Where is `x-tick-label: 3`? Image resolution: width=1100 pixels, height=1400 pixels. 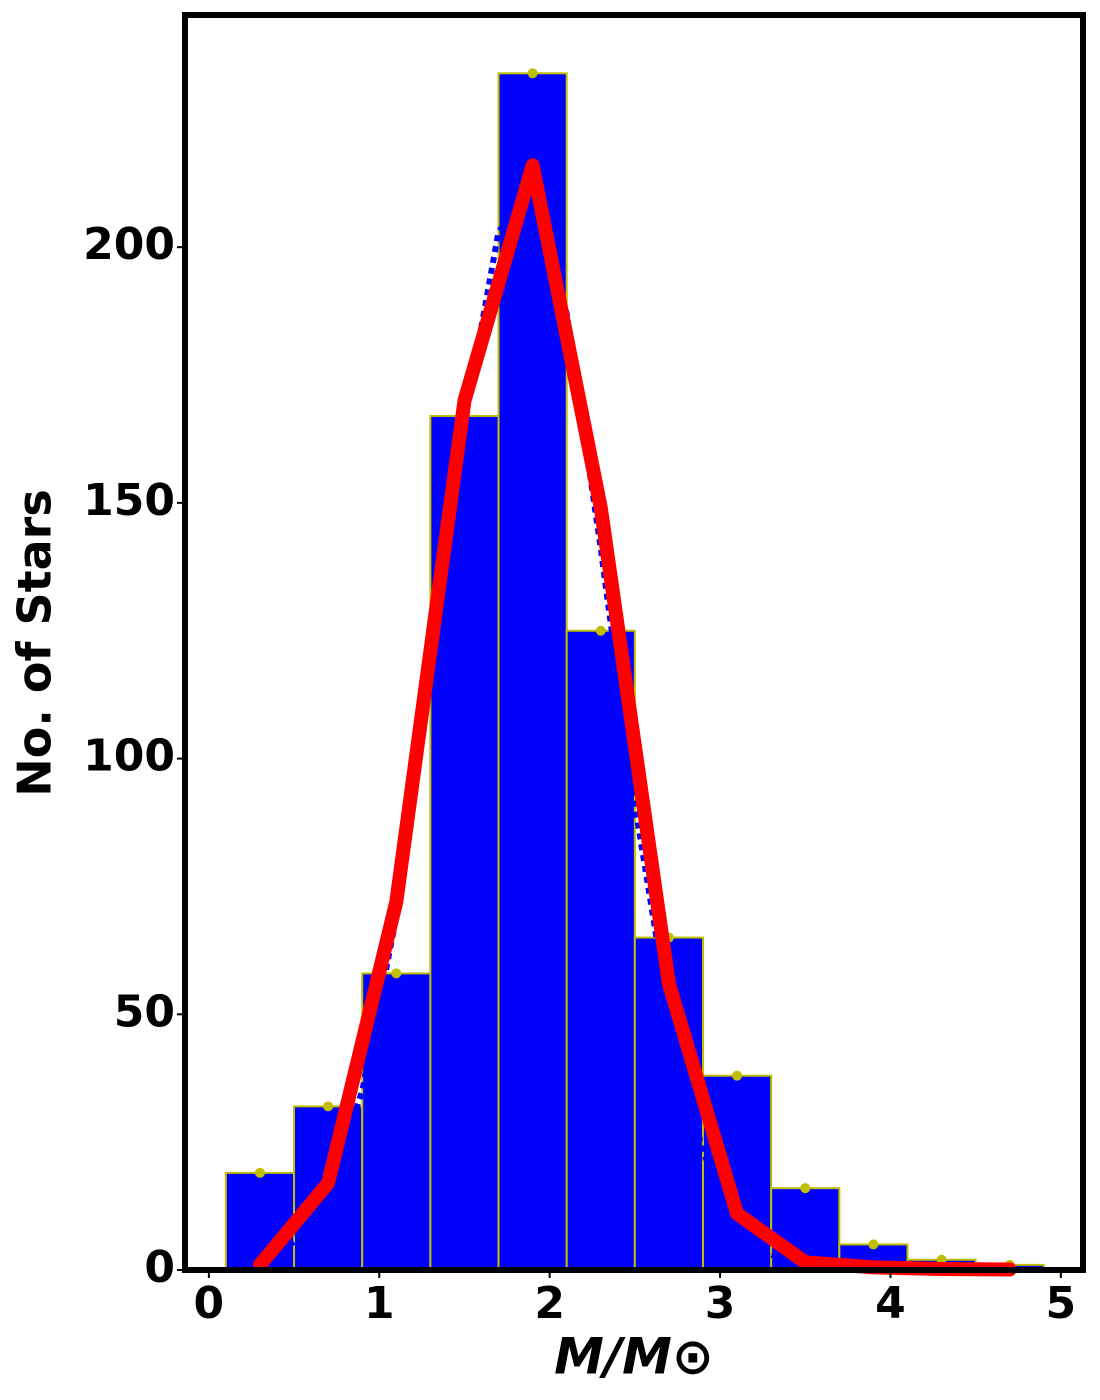 x-tick-label: 3 is located at coordinates (720, 1303).